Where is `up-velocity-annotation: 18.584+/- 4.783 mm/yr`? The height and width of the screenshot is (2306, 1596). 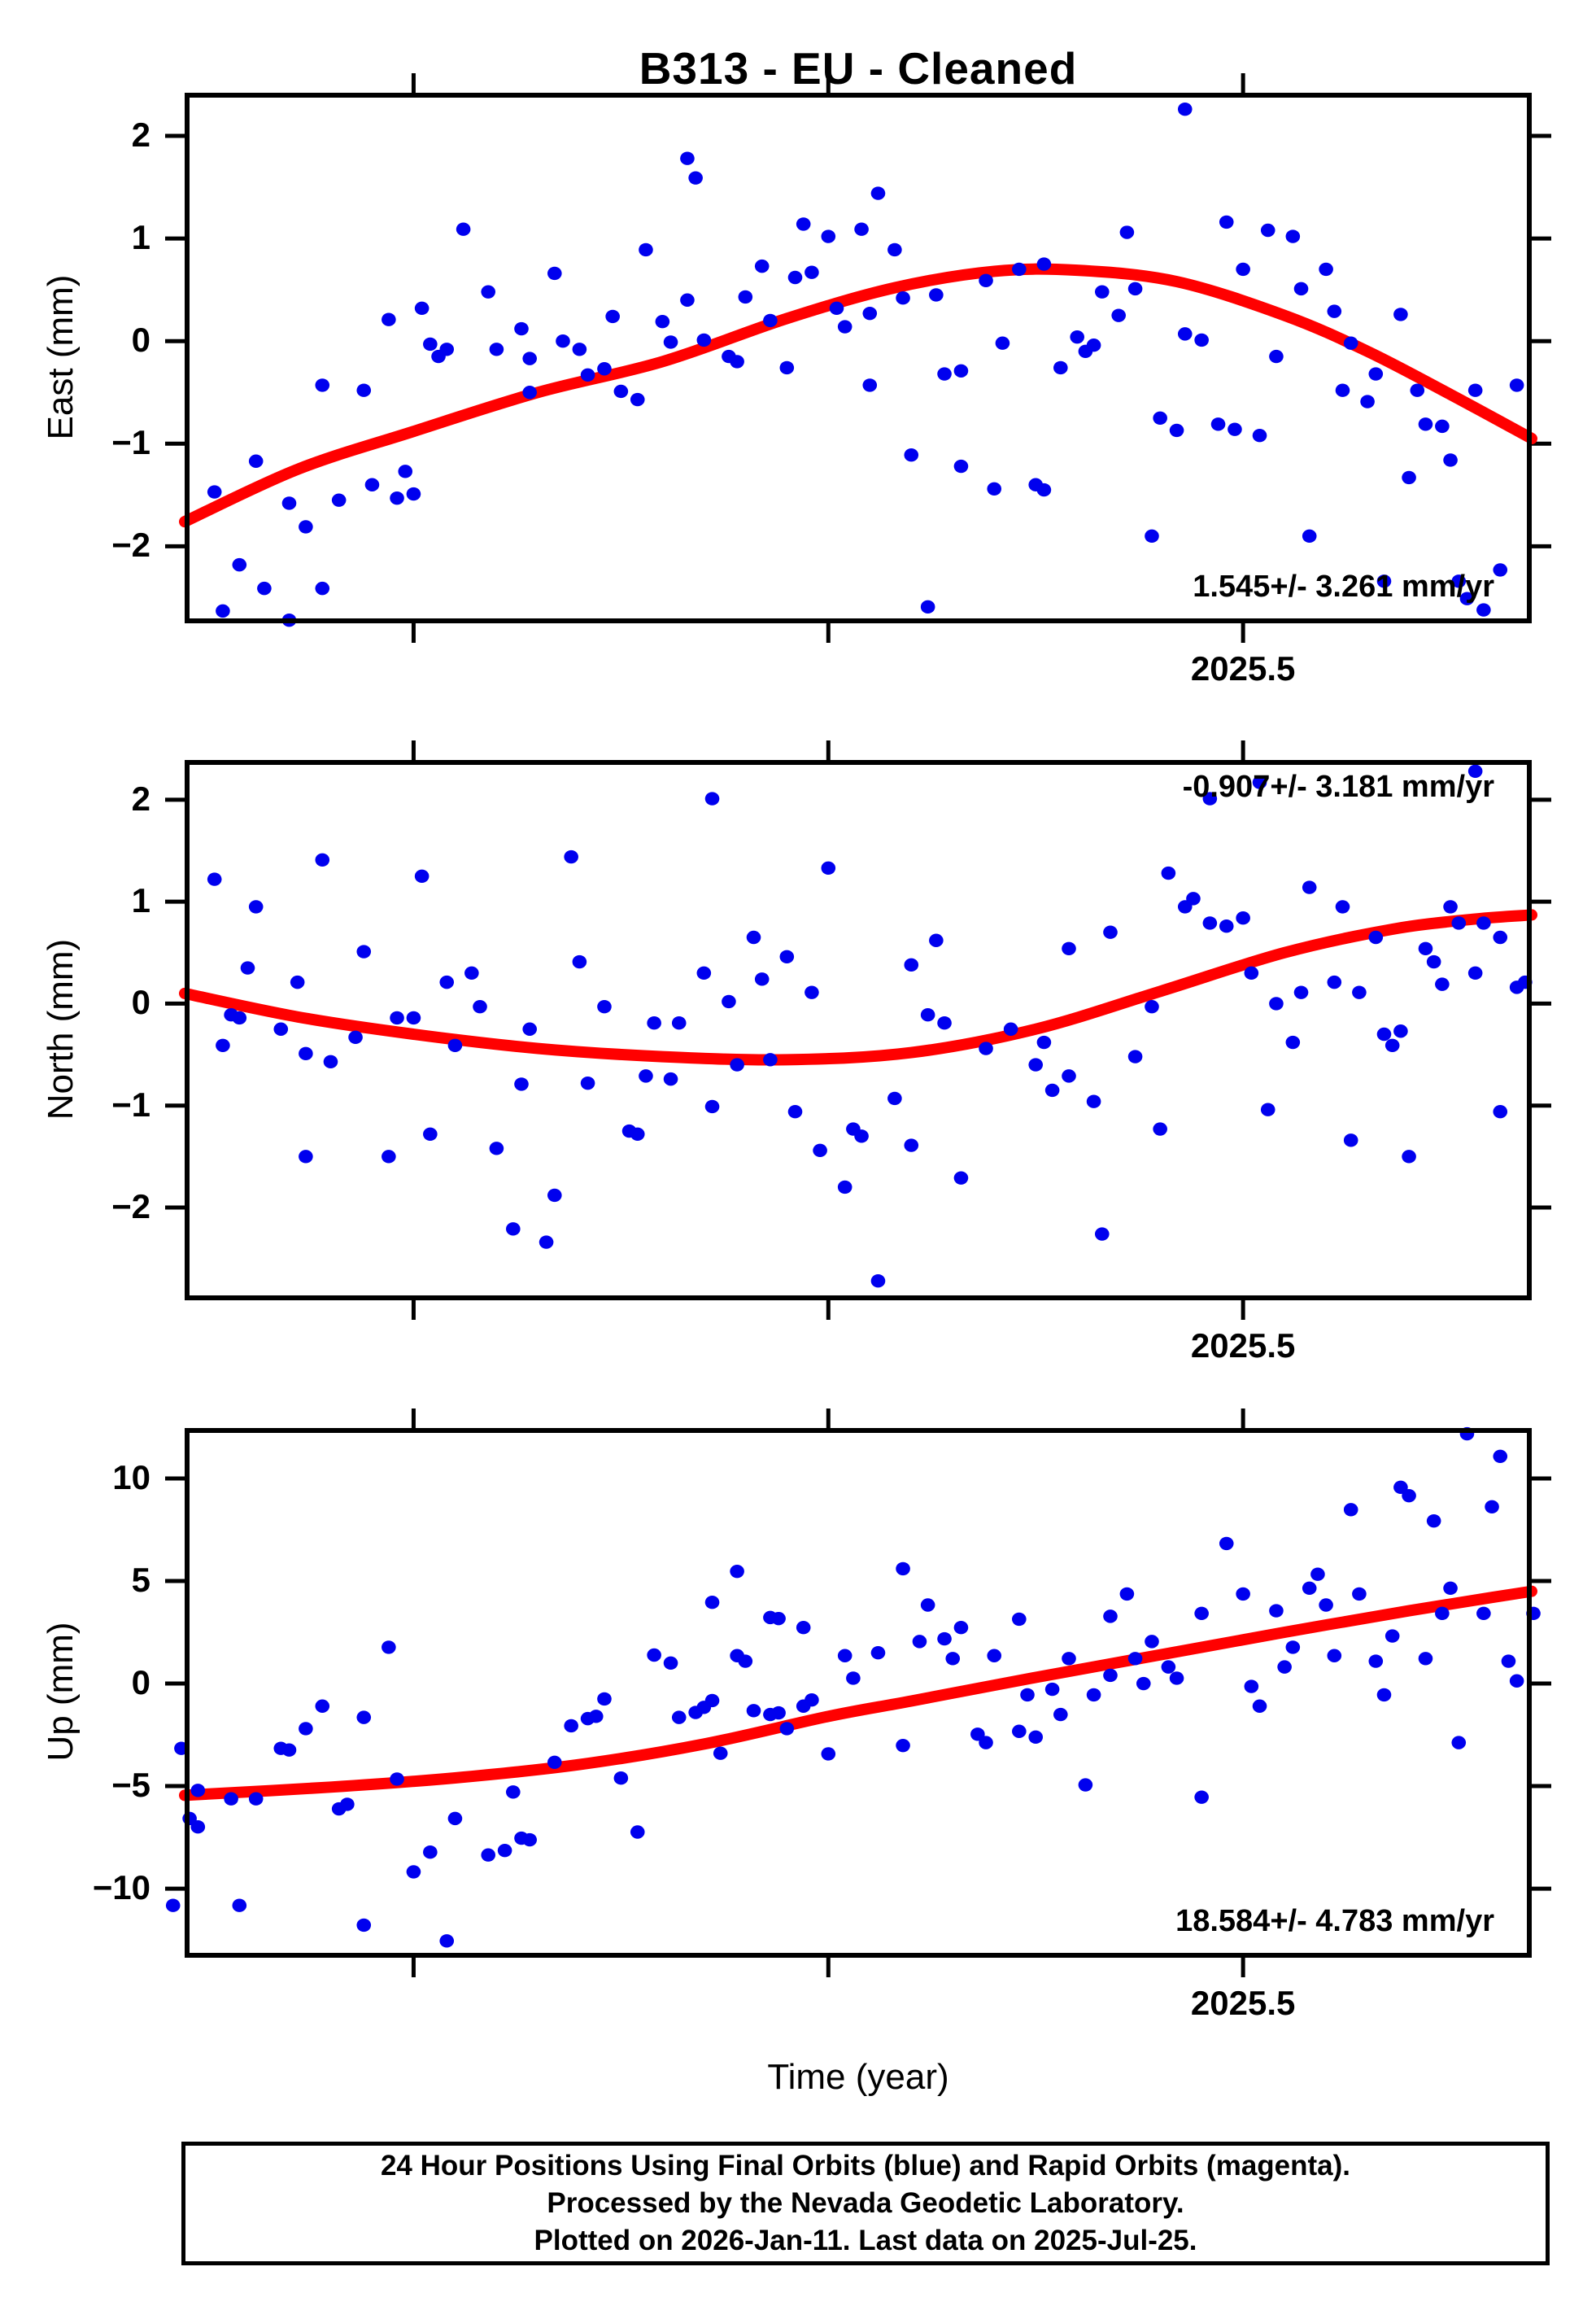 up-velocity-annotation: 18.584+/- 4.783 mm/yr is located at coordinates (1334, 1921).